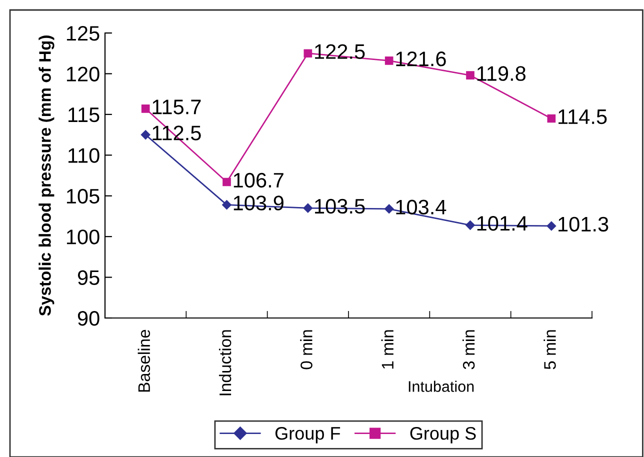  Describe the element at coordinates (582, 117) in the screenshot. I see `data-label: 114.5` at that location.